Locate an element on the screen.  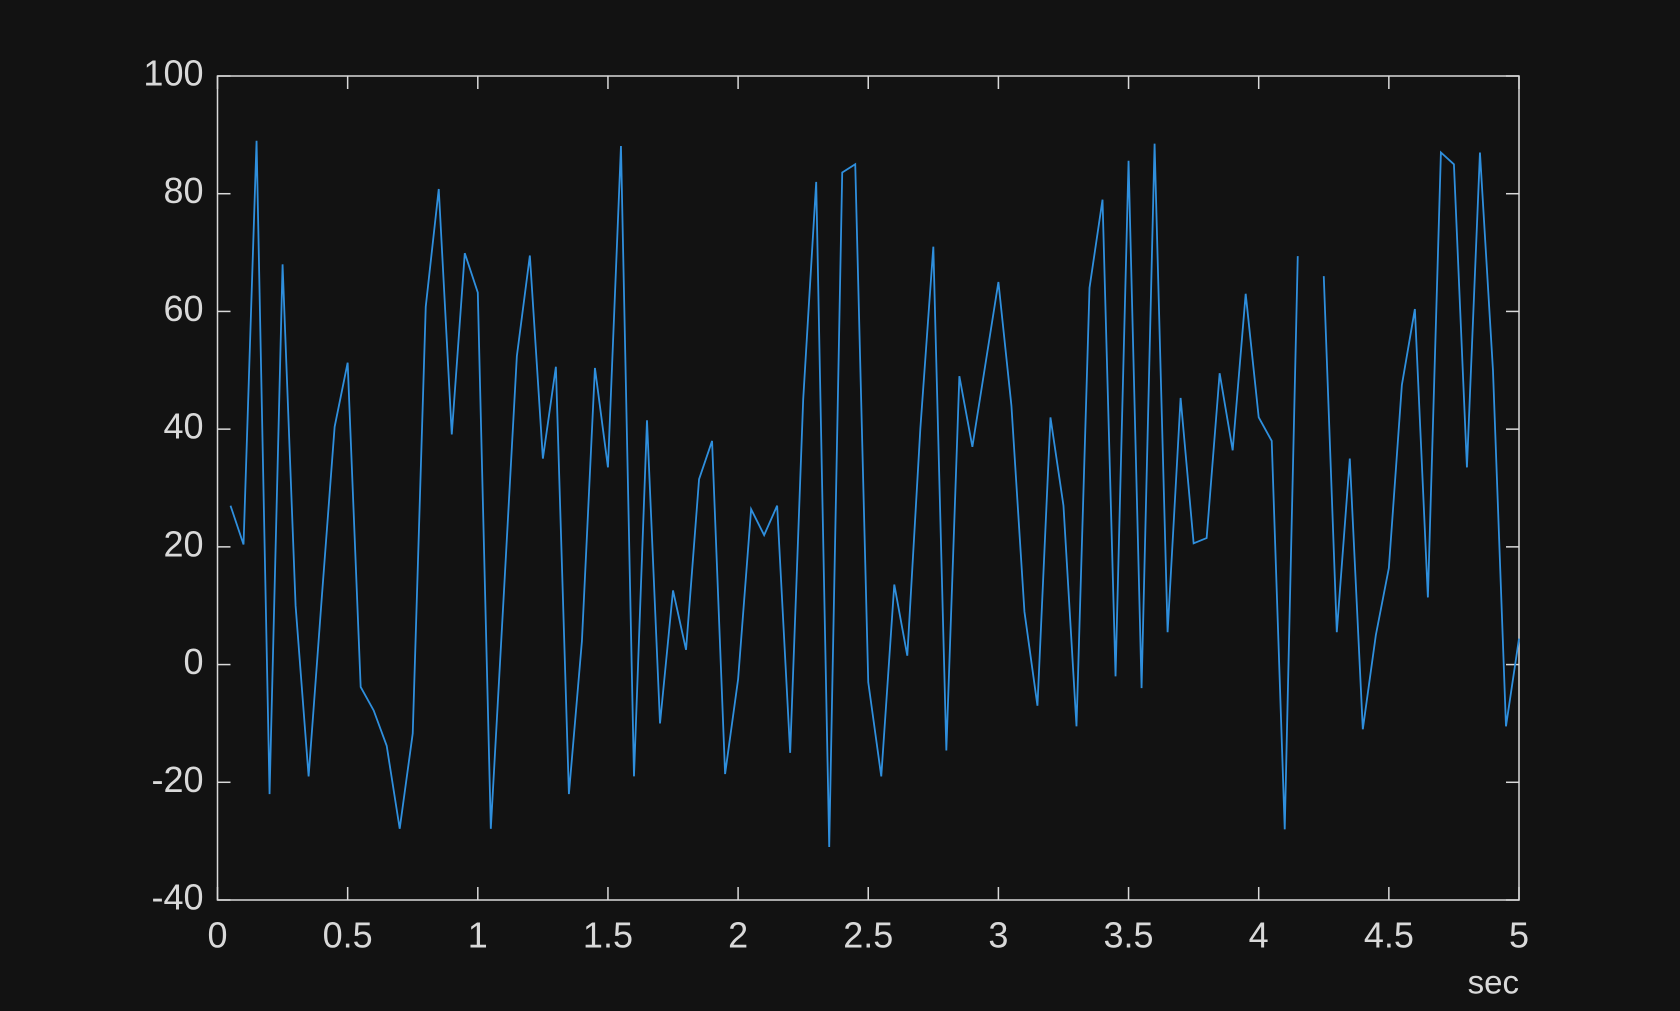
x-axis-label: sec is located at coordinates (1493, 982).